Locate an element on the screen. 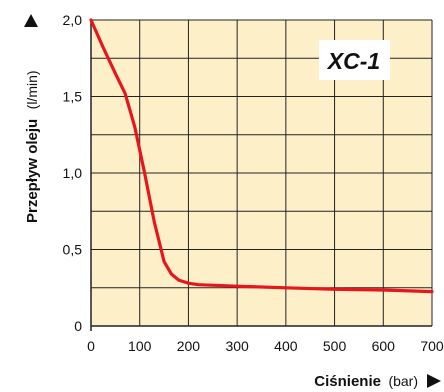 The image size is (444, 392). y-tick-label: 1,5 is located at coordinates (73, 97).